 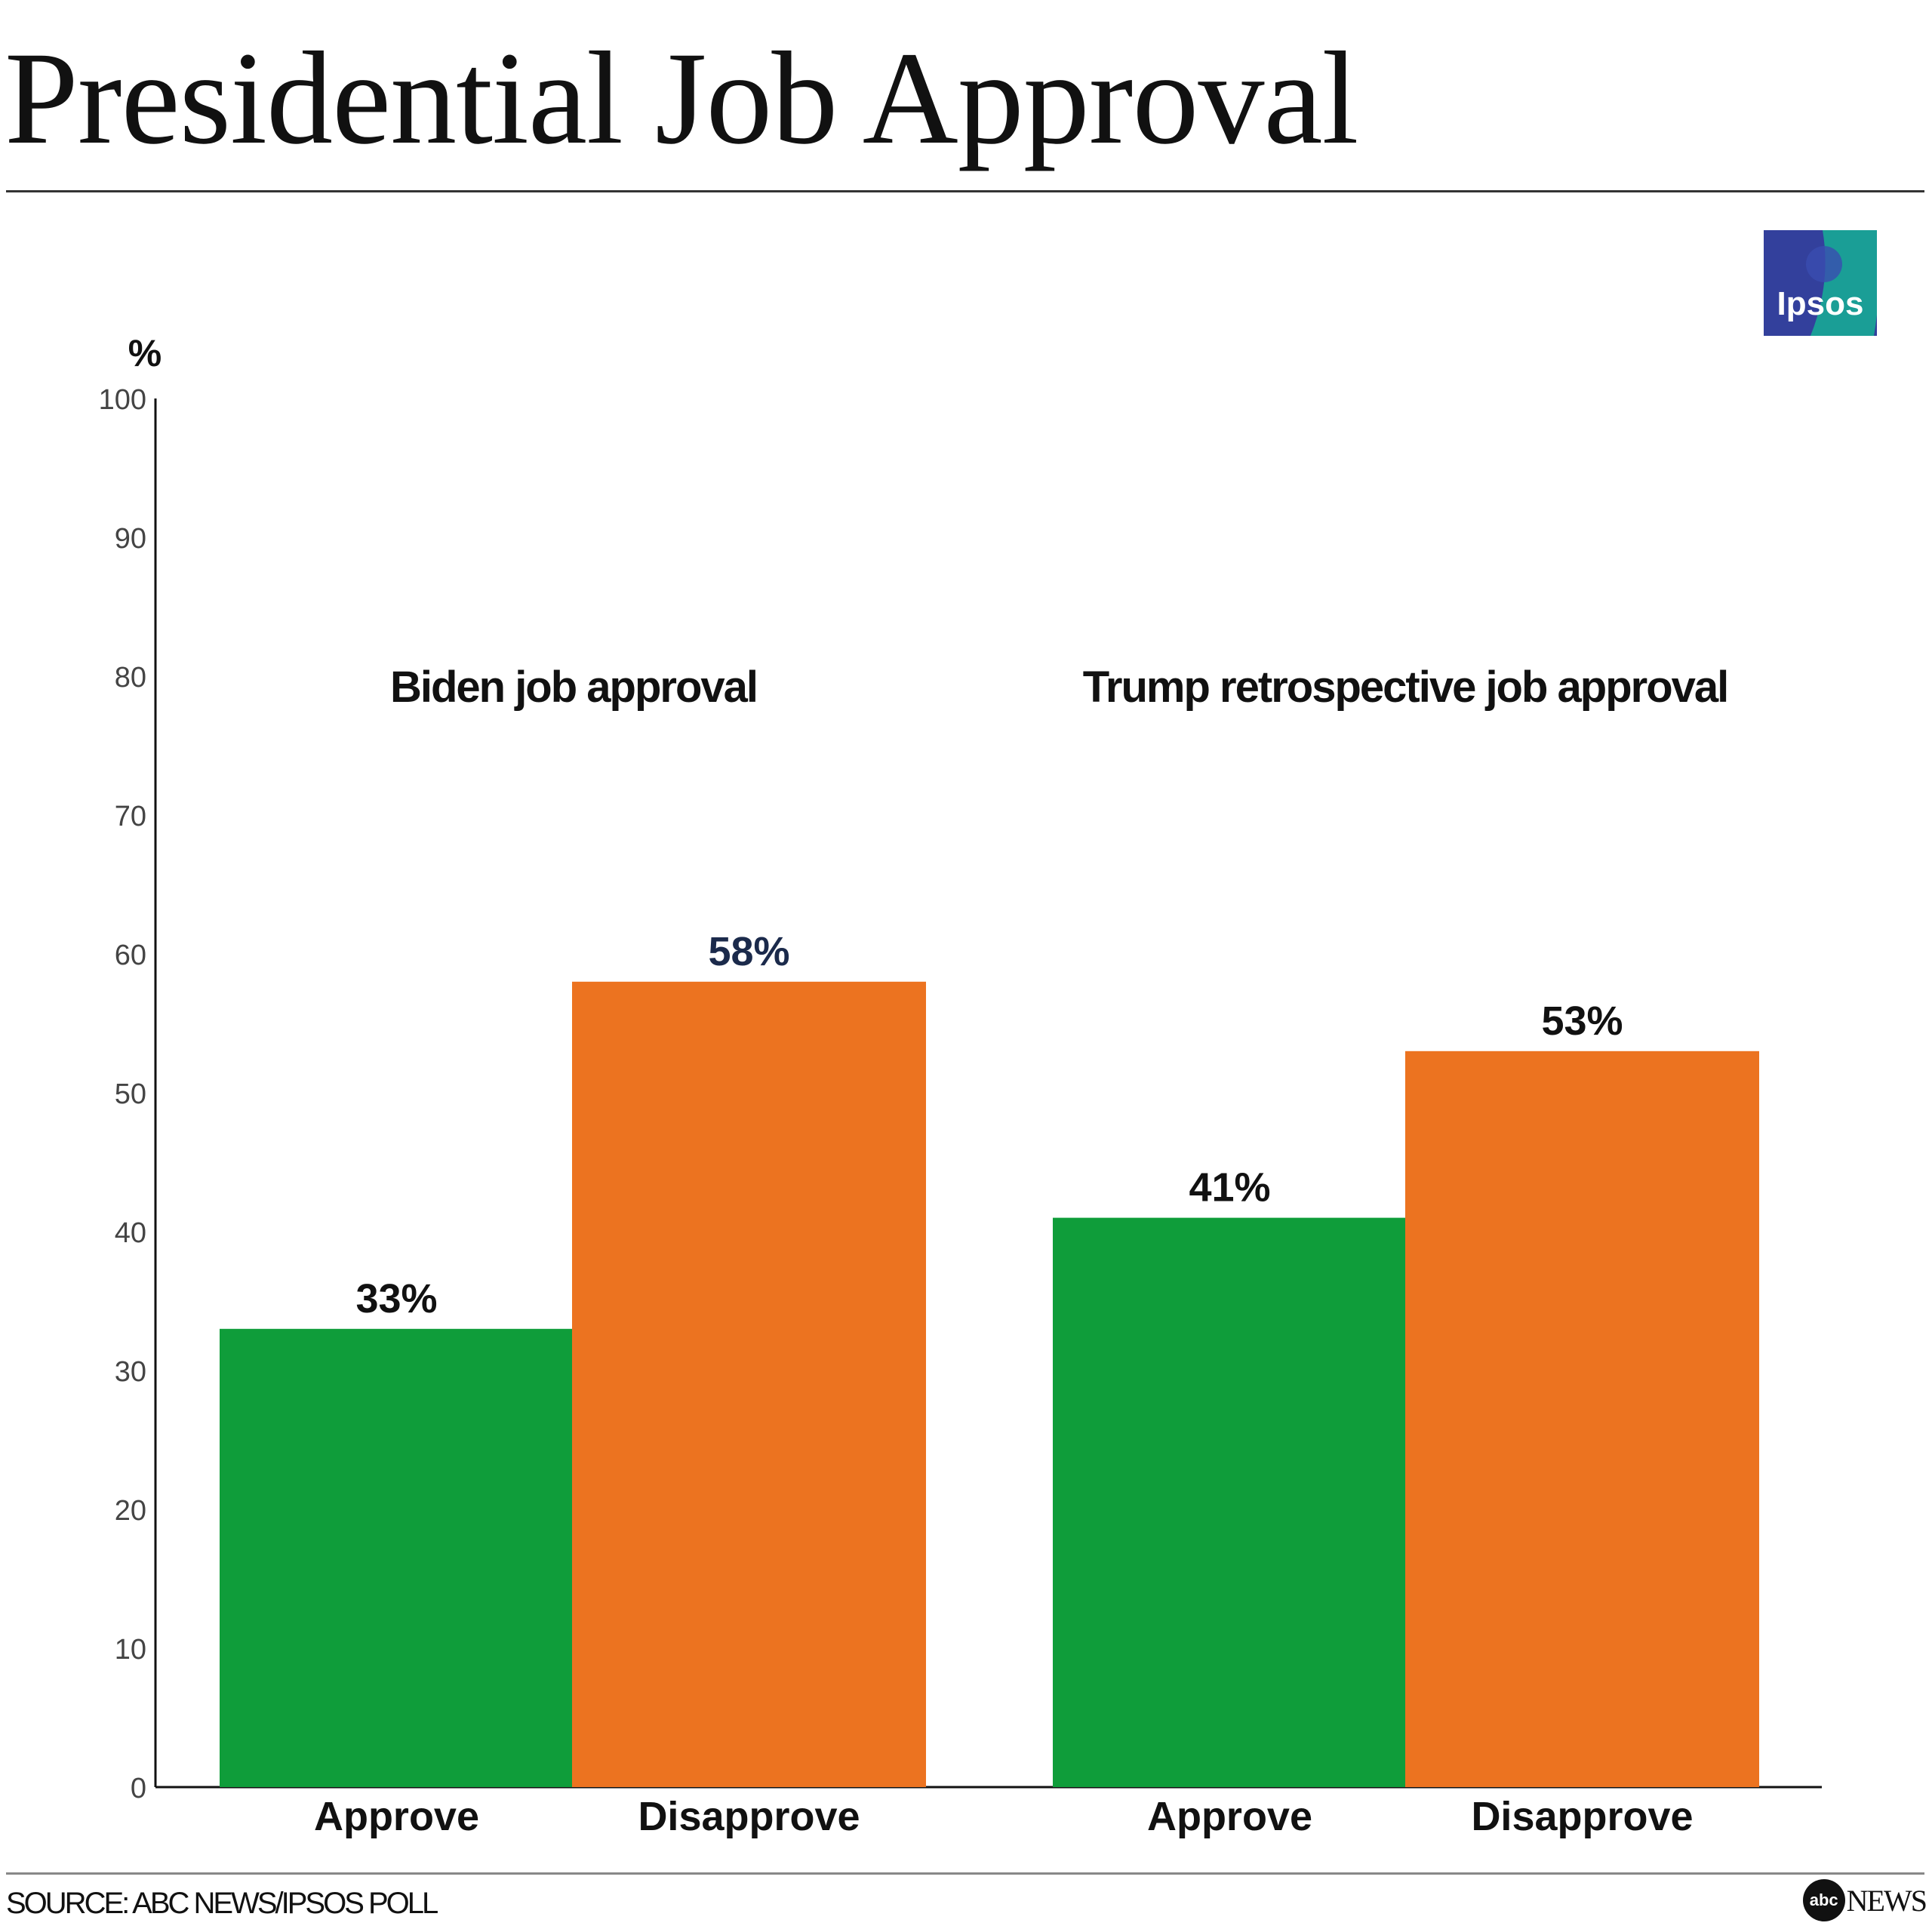 I want to click on source-note: SOURCE: ABC NEWS/IPSOS POLL, so click(x=222, y=1903).